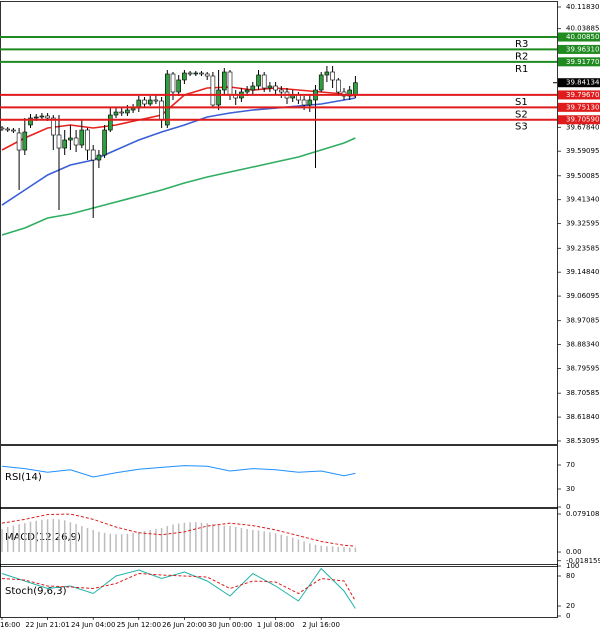 Image resolution: width=600 pixels, height=631 pixels. I want to click on y-tick-label: 20, so click(570, 606).